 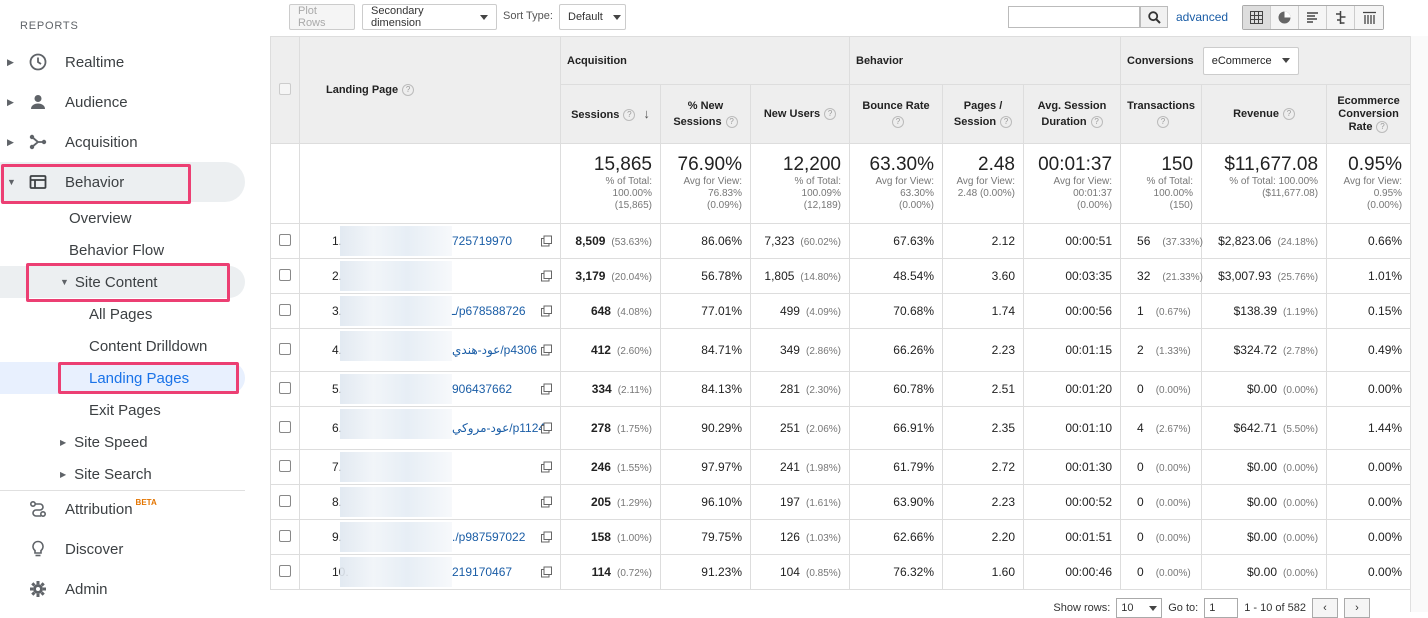 What do you see at coordinates (1419, 324) in the screenshot?
I see `vertical-scrollbar` at bounding box center [1419, 324].